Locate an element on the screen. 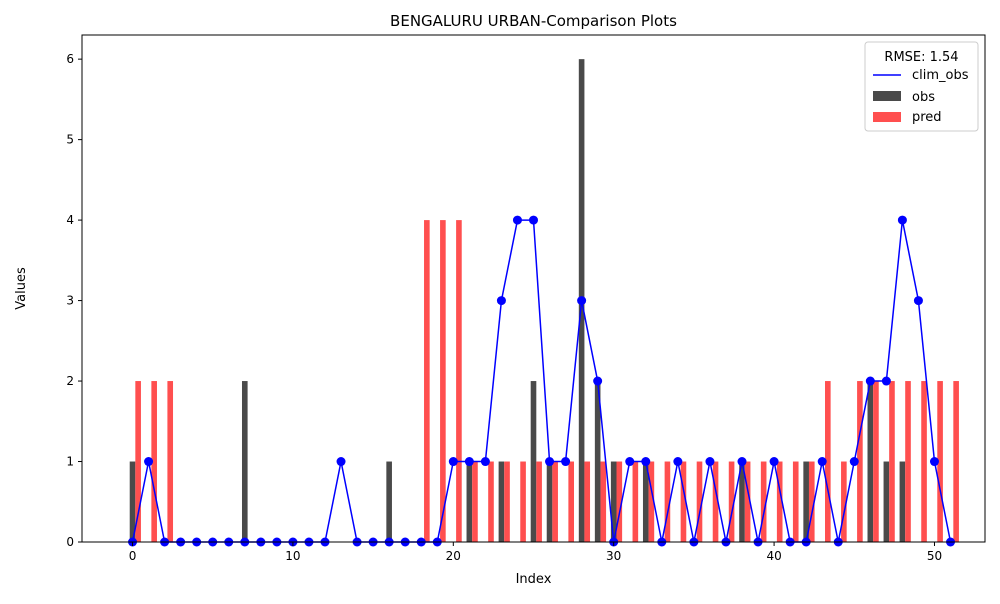 The image size is (1000, 604). legend-swatch-obs is located at coordinates (887, 96).